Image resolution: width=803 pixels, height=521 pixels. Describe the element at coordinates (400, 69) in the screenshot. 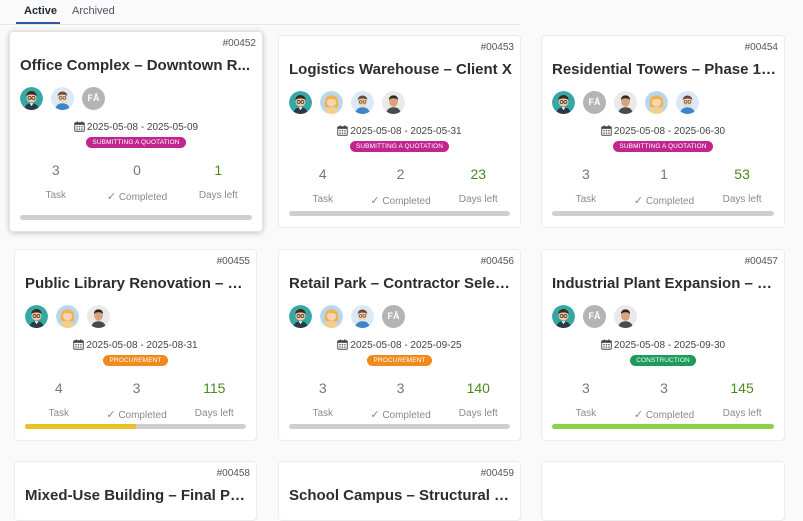

I see `project-title: Logistics Warehouse – Client X` at that location.